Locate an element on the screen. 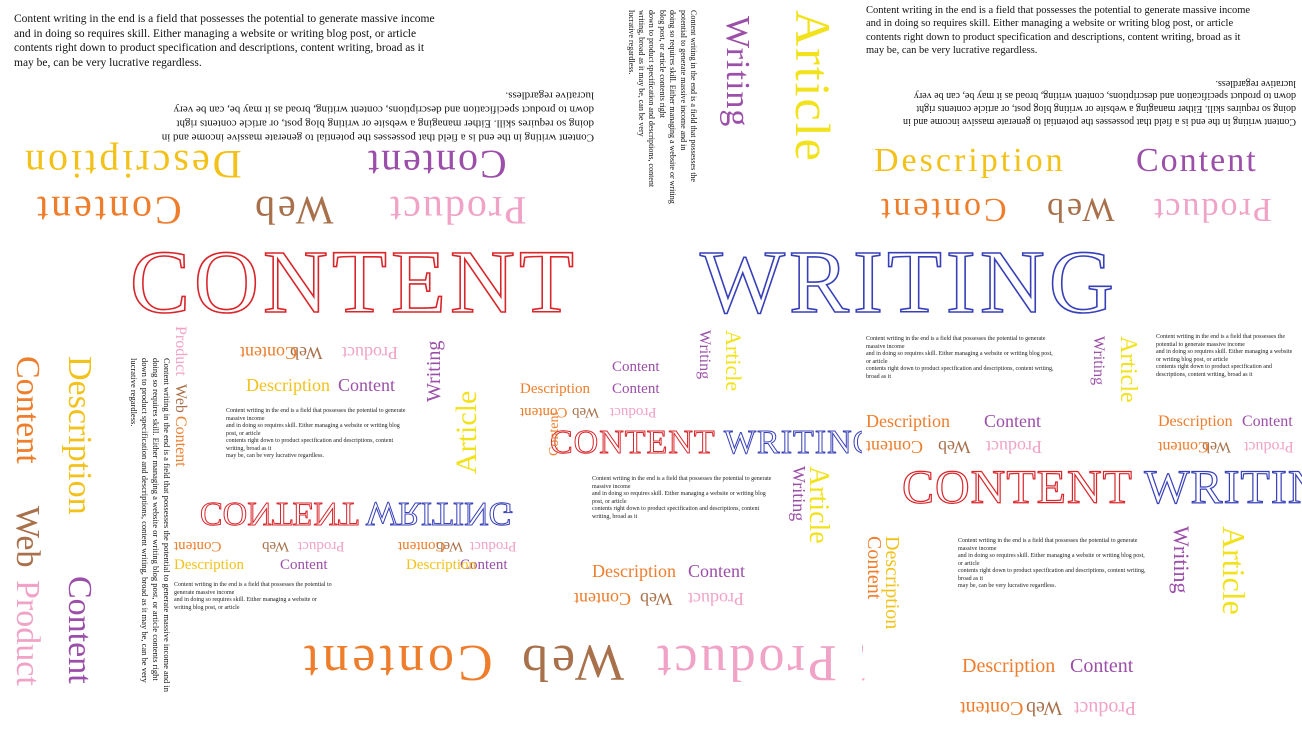  vertical-line-4: lucrative regardless. is located at coordinates (631, 42).